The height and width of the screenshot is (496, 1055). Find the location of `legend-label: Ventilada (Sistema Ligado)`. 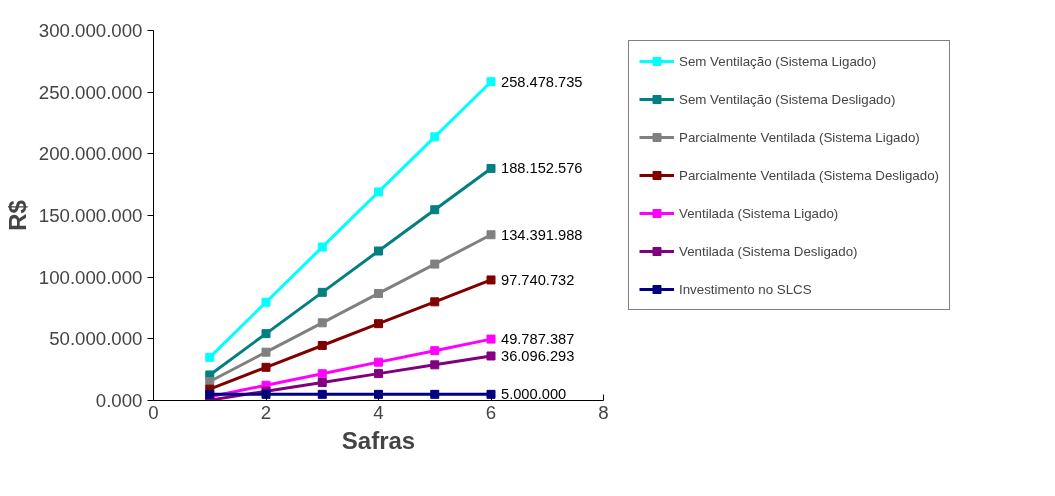

legend-label: Ventilada (Sistema Ligado) is located at coordinates (759, 213).